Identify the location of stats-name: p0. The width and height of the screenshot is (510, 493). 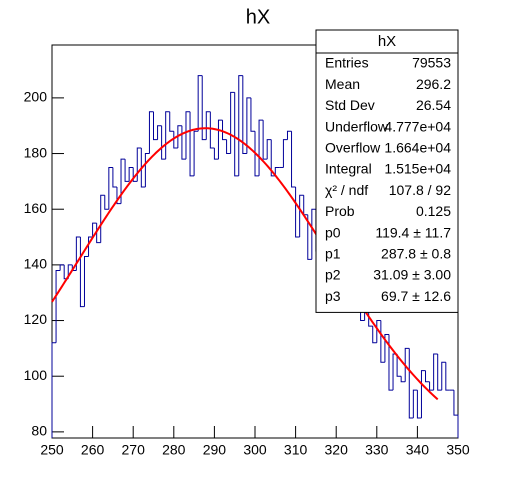
(333, 232).